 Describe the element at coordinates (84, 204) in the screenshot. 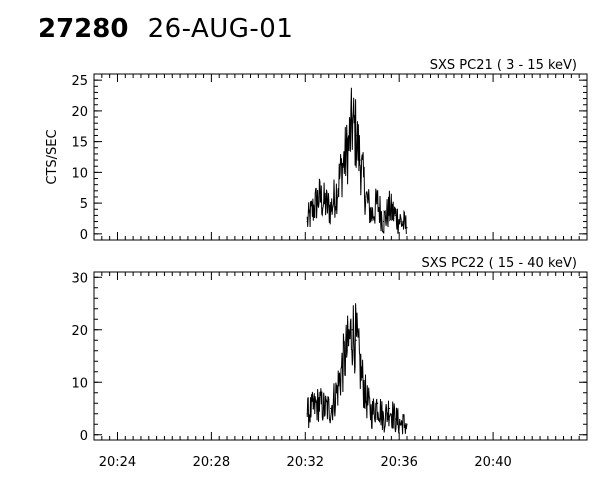

I see `y-tick-label: 5` at that location.